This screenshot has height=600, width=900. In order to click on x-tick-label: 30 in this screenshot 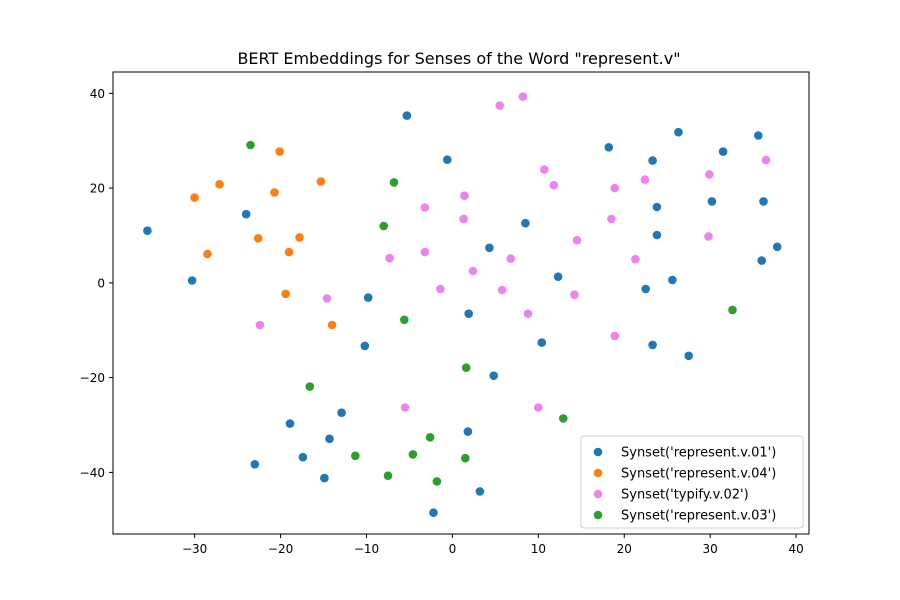, I will do `click(710, 549)`.